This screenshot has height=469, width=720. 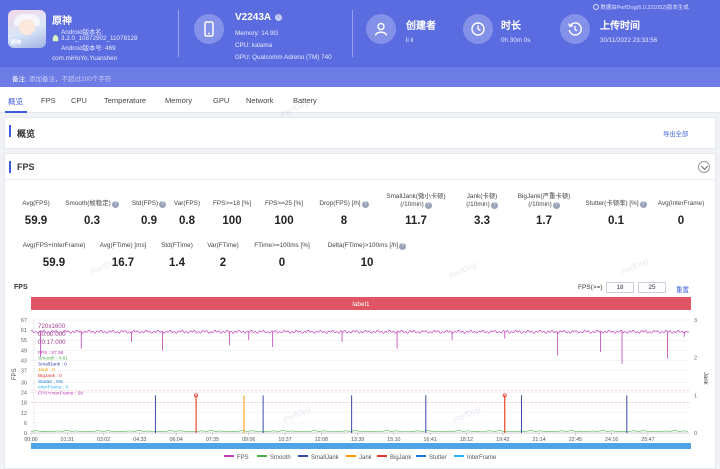 What do you see at coordinates (221, 100) in the screenshot?
I see `tab-gpu: GPU` at bounding box center [221, 100].